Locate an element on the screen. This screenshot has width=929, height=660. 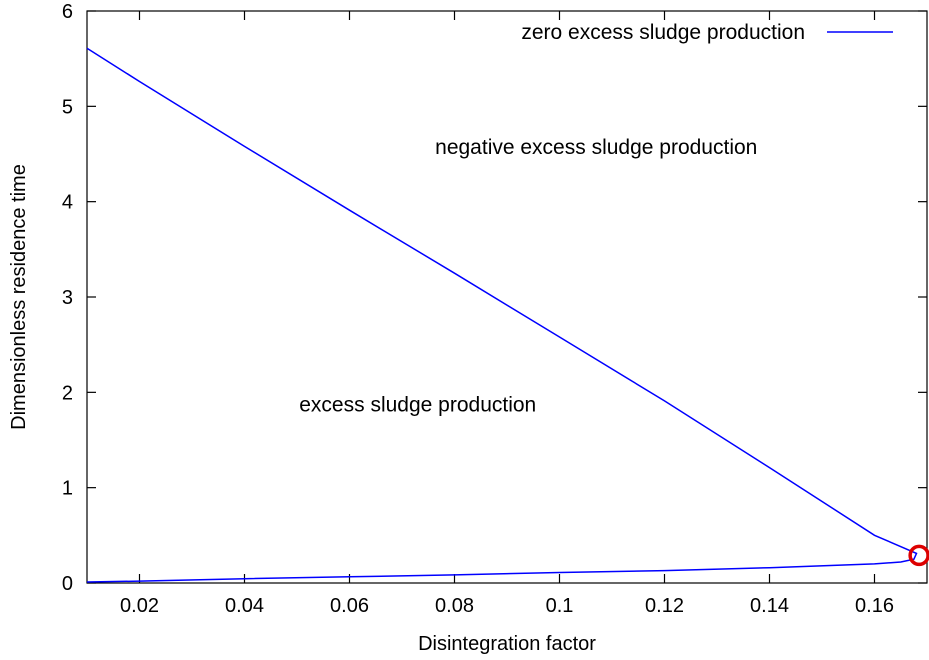
x-tick-label: 0.14 is located at coordinates (769, 606).